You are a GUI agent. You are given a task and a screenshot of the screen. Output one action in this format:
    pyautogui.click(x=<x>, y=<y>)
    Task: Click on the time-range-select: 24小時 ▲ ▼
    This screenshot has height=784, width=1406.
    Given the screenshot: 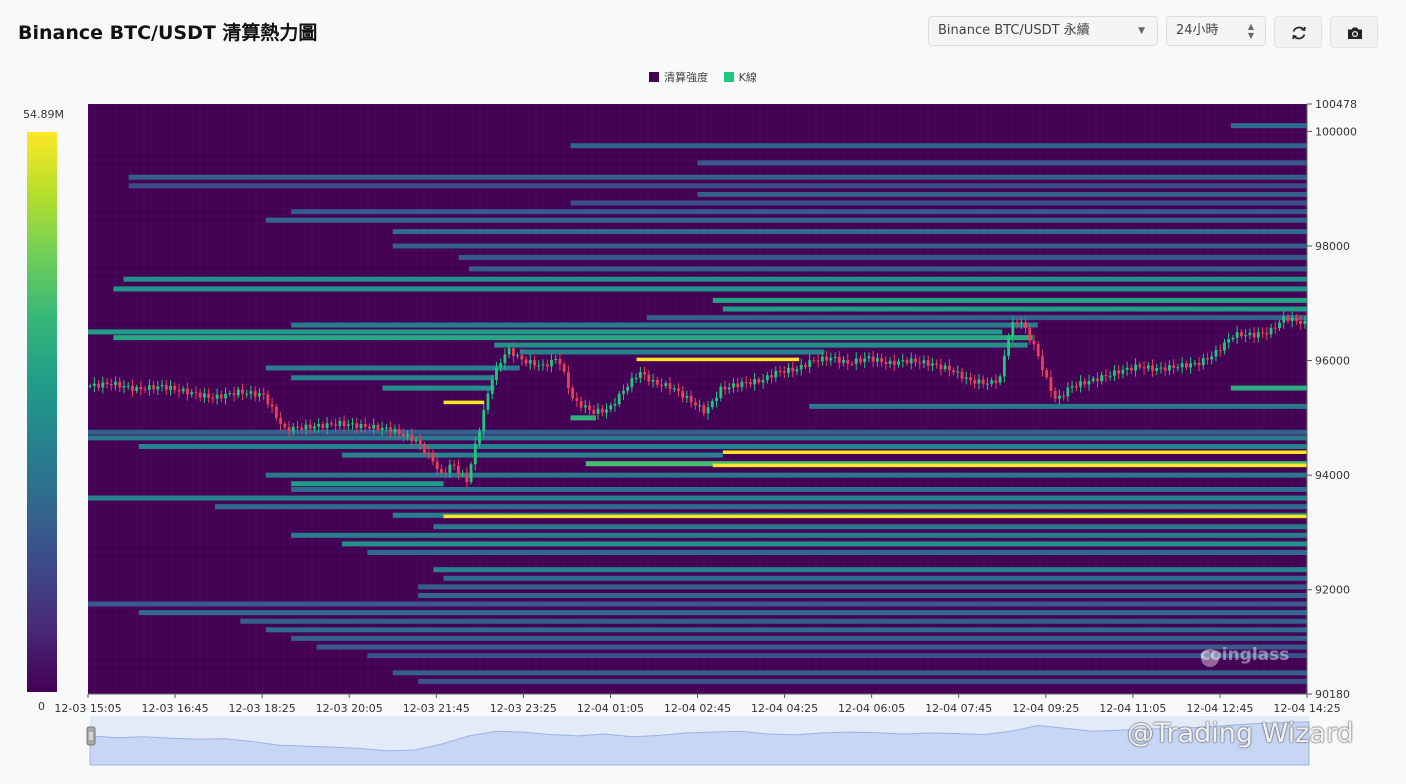 What is the action you would take?
    pyautogui.click(x=1216, y=31)
    